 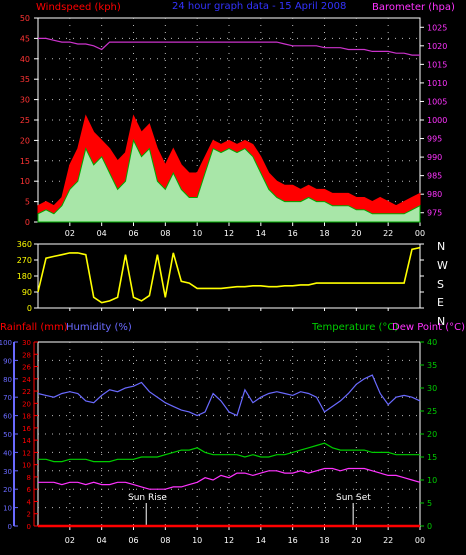 What do you see at coordinates (29, 502) in the screenshot?
I see `rainfall-tick-label: 4` at bounding box center [29, 502].